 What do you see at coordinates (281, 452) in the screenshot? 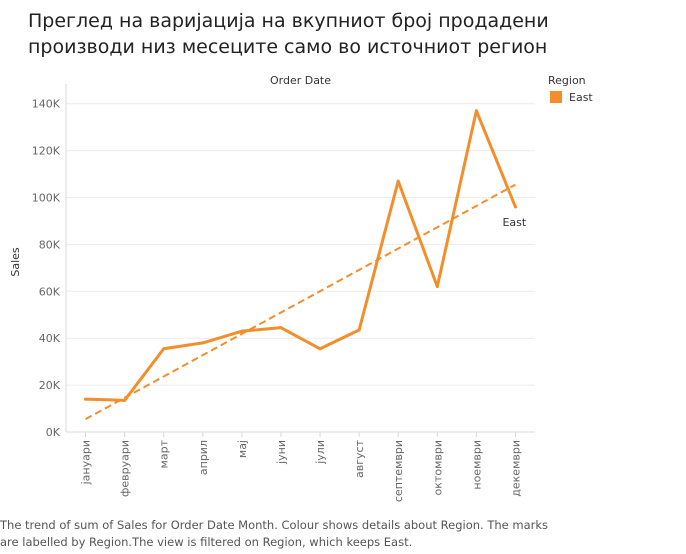
I see `x-tick-label: јуни` at bounding box center [281, 452].